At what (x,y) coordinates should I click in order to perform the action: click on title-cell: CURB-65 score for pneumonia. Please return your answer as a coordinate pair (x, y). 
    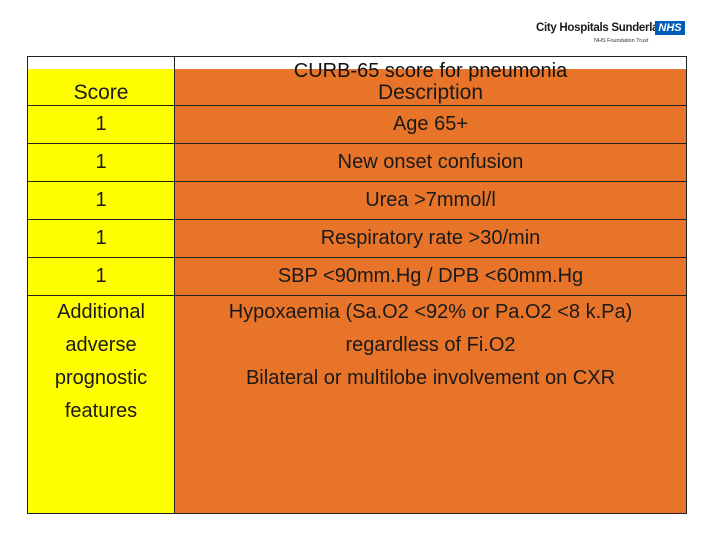
    Looking at the image, I should click on (430, 69).